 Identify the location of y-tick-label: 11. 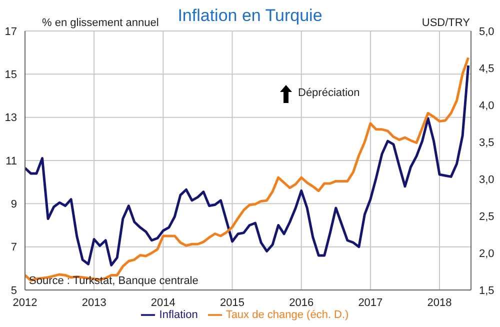
(11, 161).